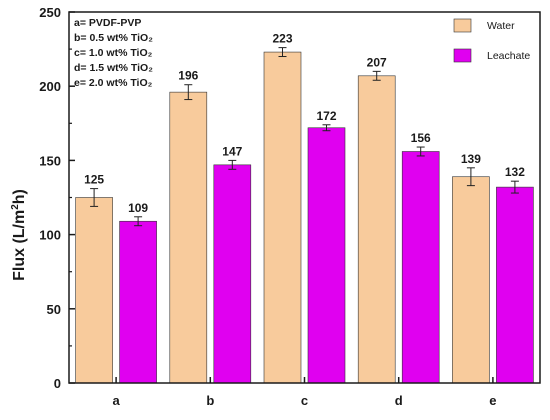 The width and height of the screenshot is (550, 420). I want to click on y-axis-title-main: Flux, so click(19, 264).